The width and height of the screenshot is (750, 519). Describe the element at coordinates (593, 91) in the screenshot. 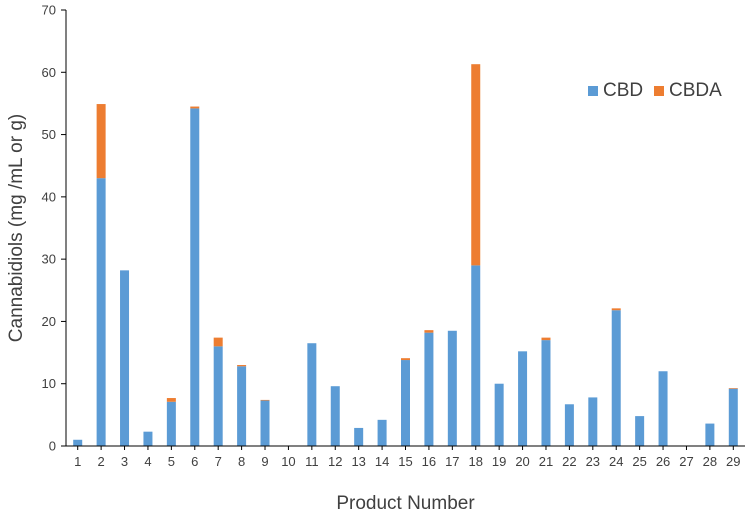

I see `legend-swatch-cbd` at that location.